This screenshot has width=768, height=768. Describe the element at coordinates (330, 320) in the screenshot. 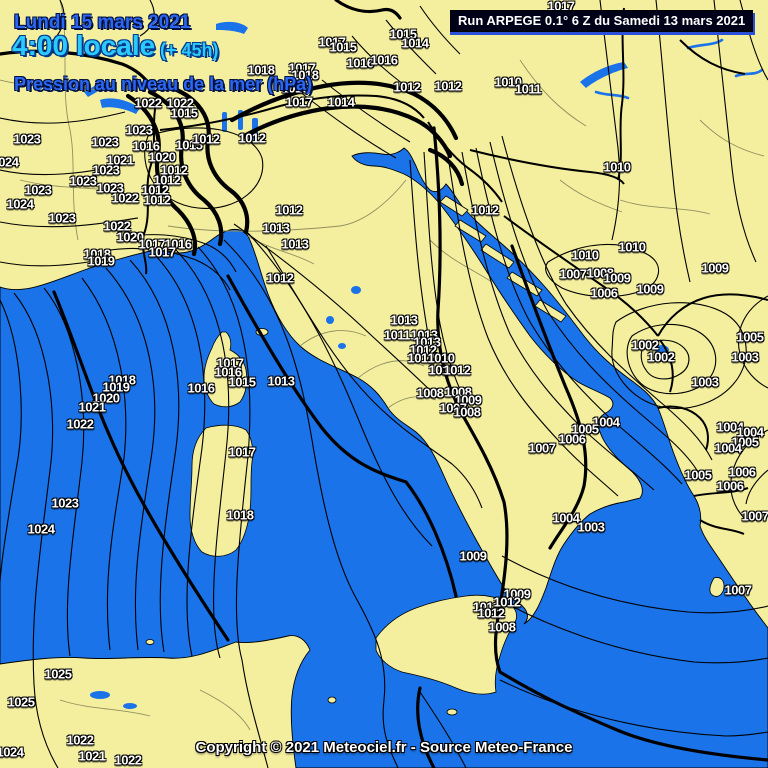

I see `lake-bolsena` at that location.